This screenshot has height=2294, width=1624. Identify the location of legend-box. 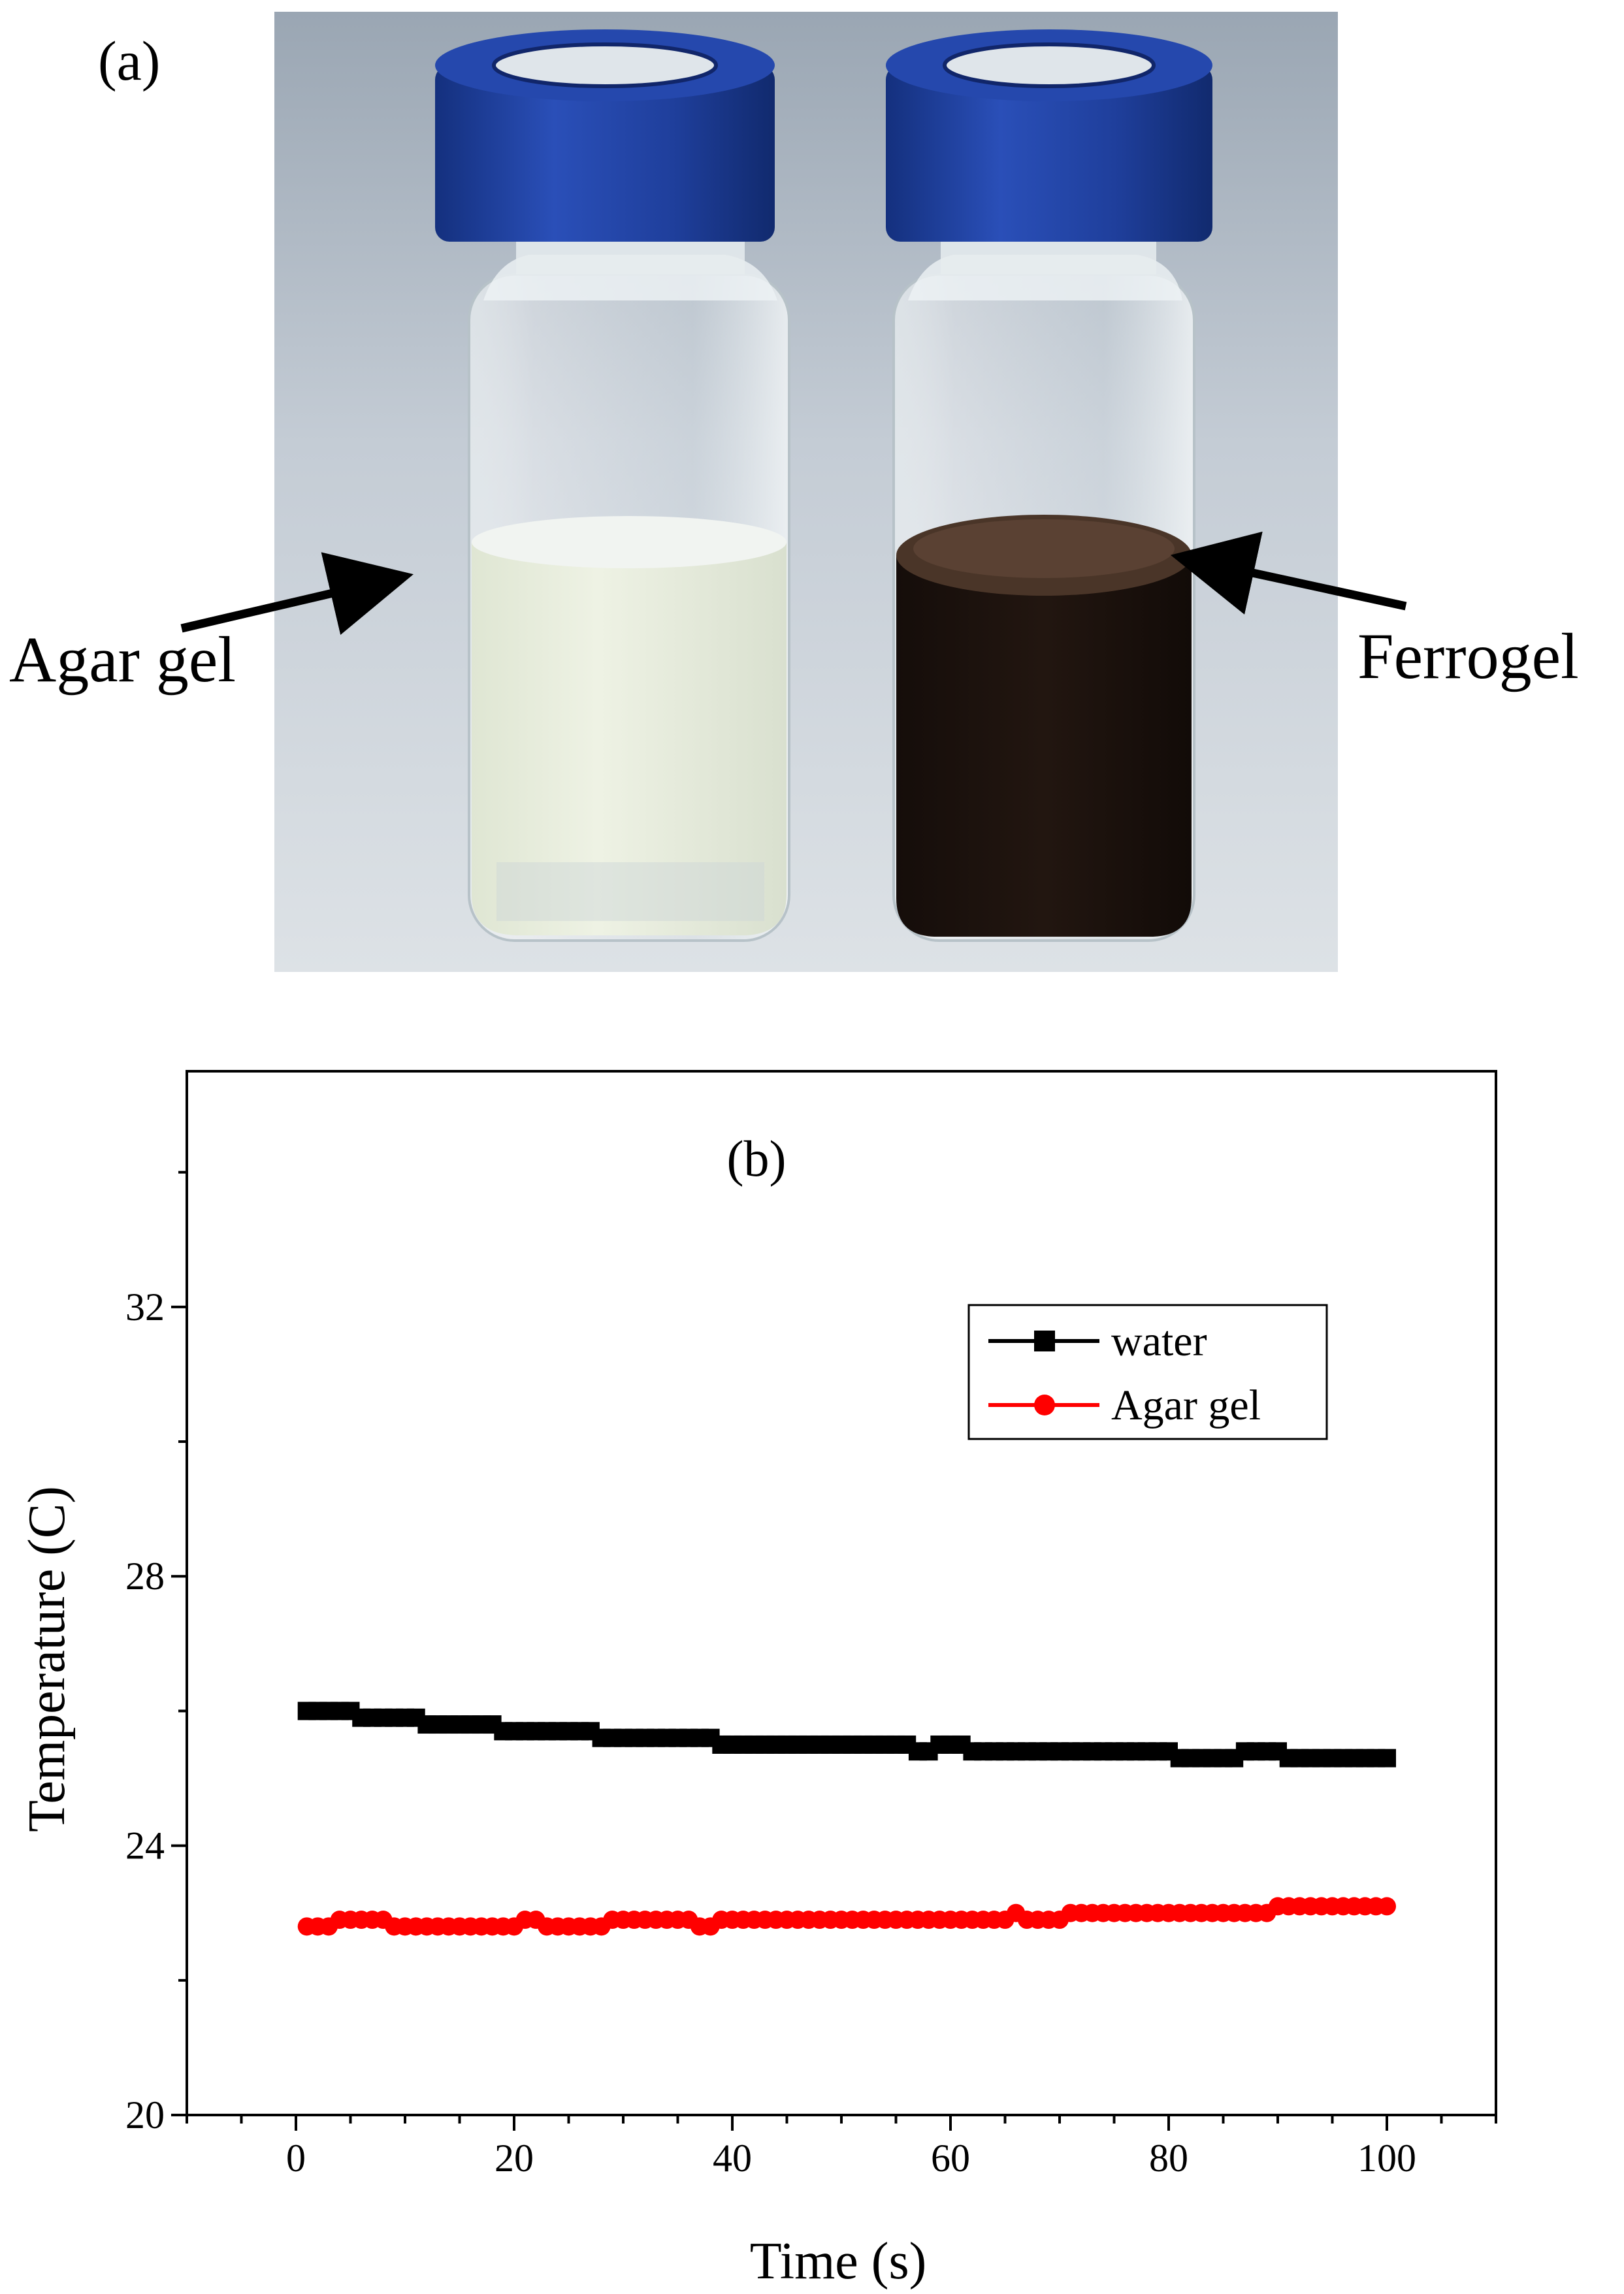
(1147, 1372).